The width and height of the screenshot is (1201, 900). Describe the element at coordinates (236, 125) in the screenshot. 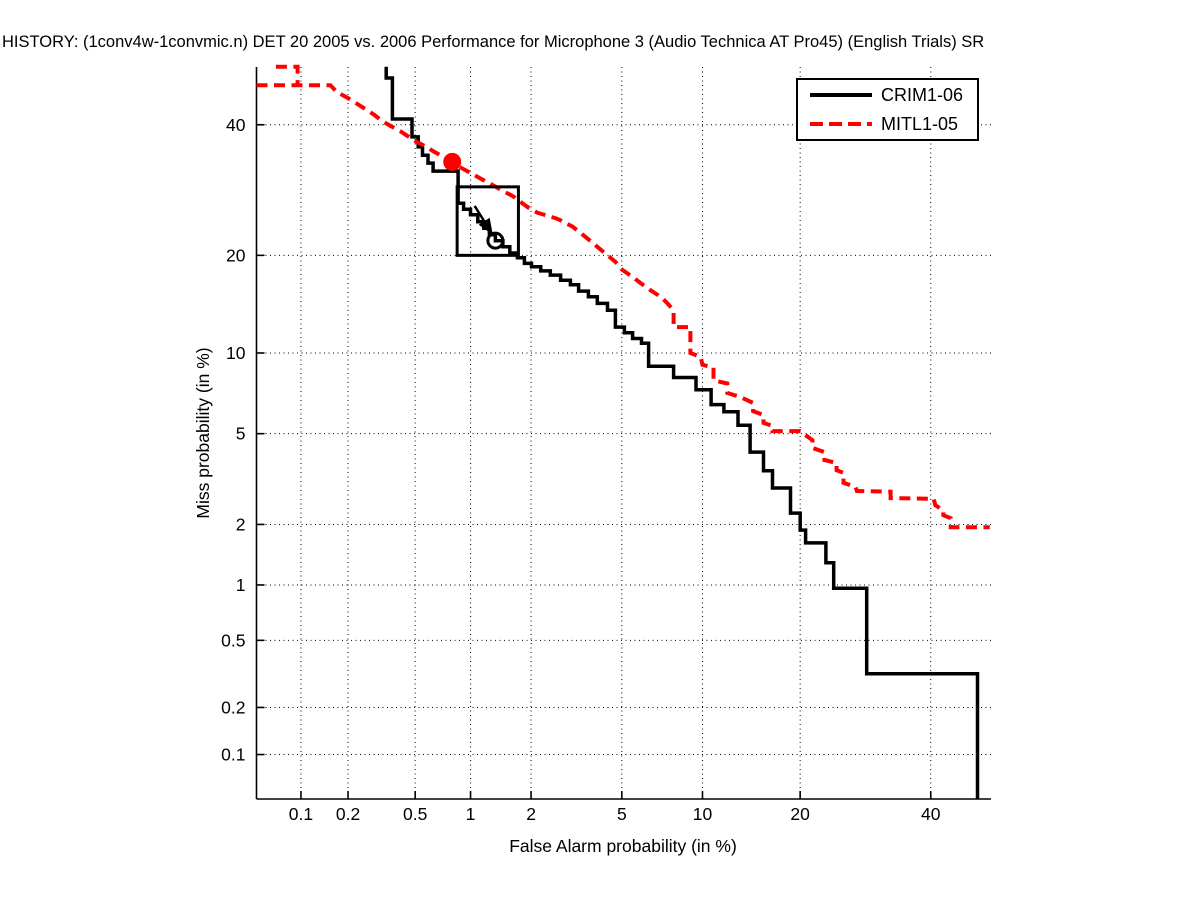

I see `y-tick-label-40: 40` at that location.